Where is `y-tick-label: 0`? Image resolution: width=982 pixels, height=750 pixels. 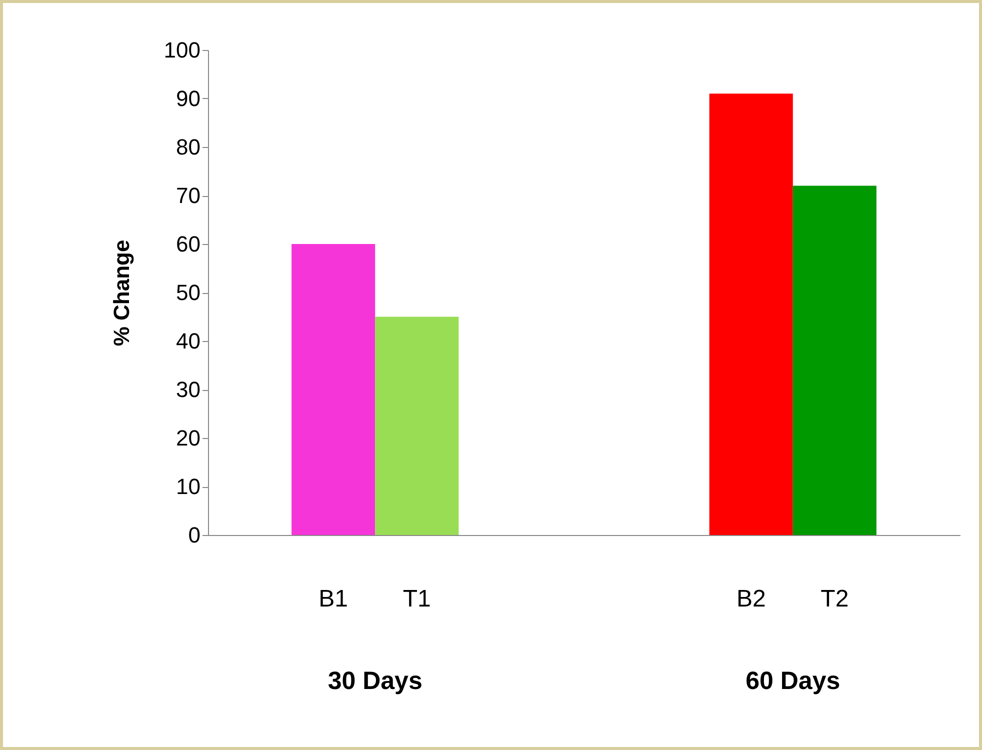
y-tick-label: 0 is located at coordinates (194, 535).